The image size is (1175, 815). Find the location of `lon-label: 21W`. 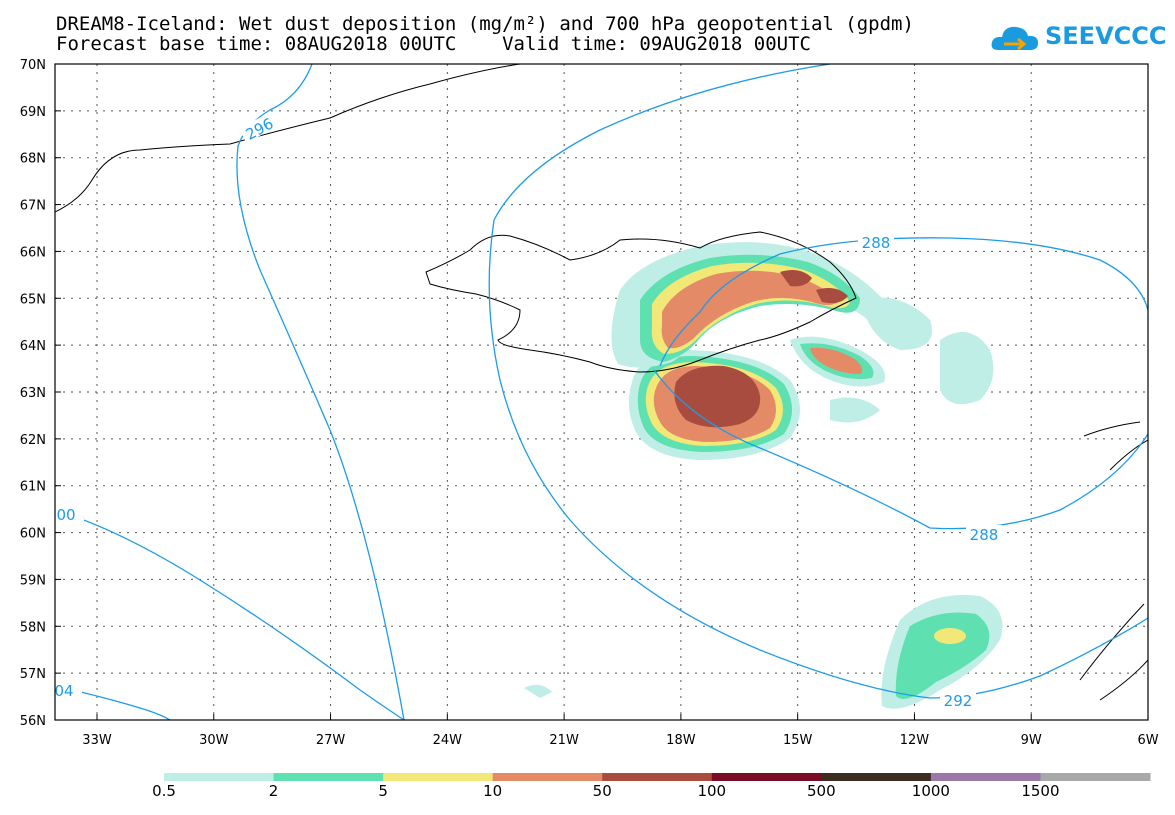

lon-label: 21W is located at coordinates (564, 740).